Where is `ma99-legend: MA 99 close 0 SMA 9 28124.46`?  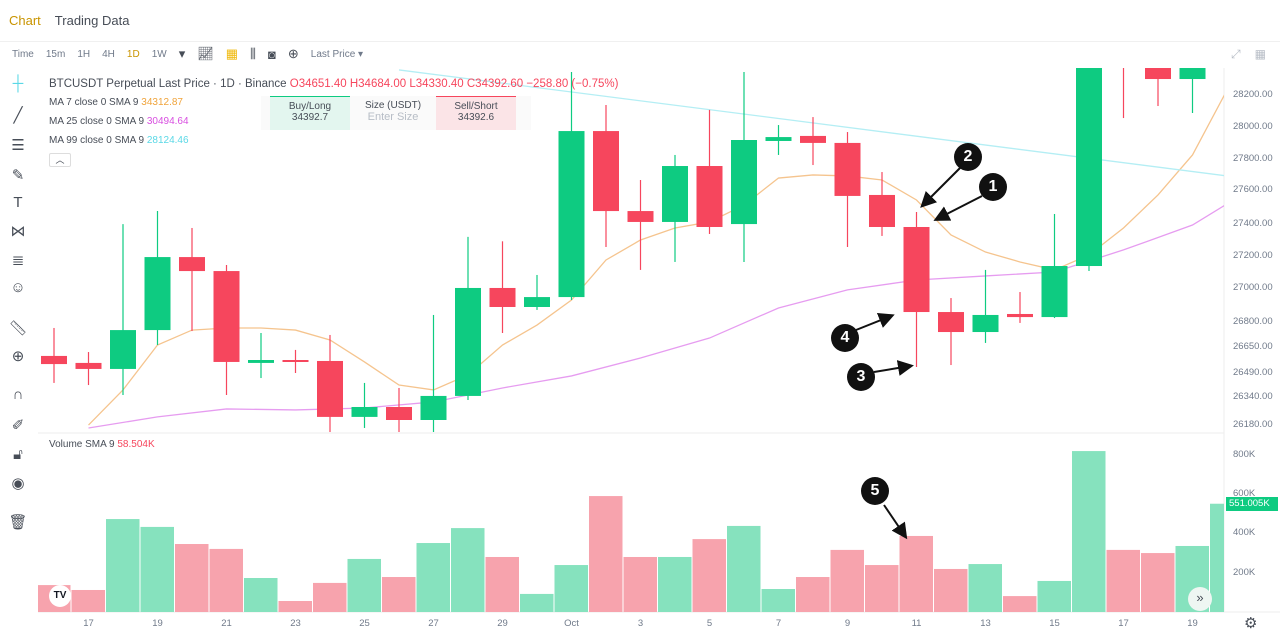 ma99-legend: MA 99 close 0 SMA 9 28124.46 is located at coordinates (119, 140).